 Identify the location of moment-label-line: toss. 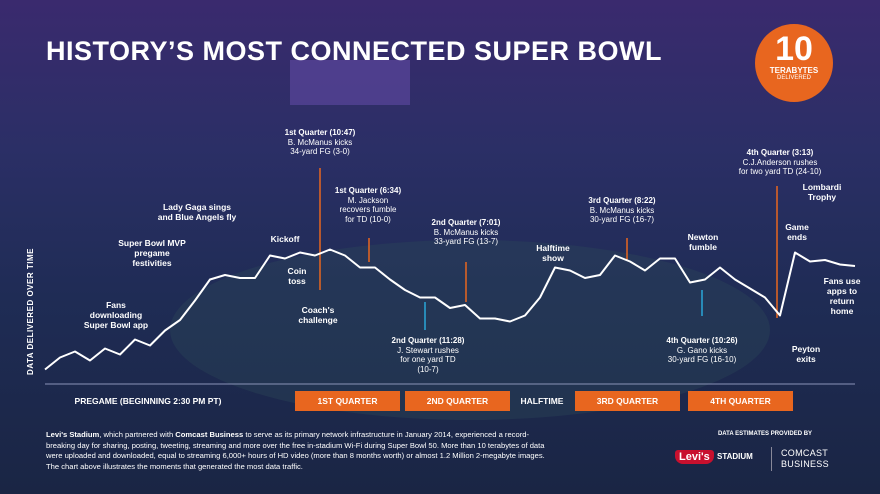
(297, 281).